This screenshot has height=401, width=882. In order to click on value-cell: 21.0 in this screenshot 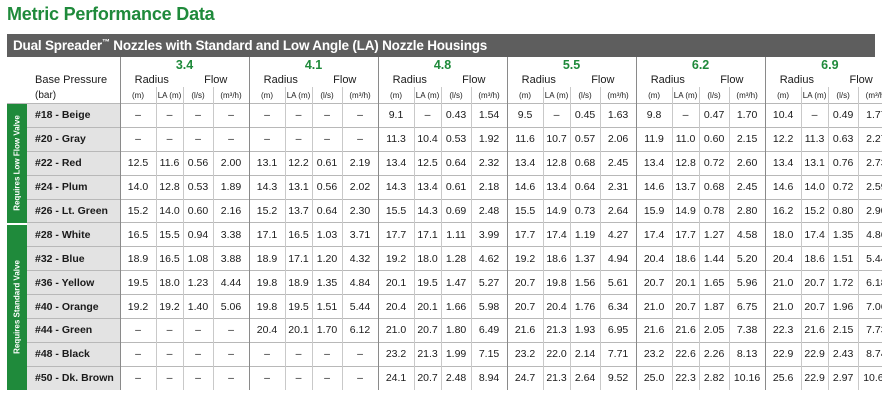, I will do `click(783, 306)`.